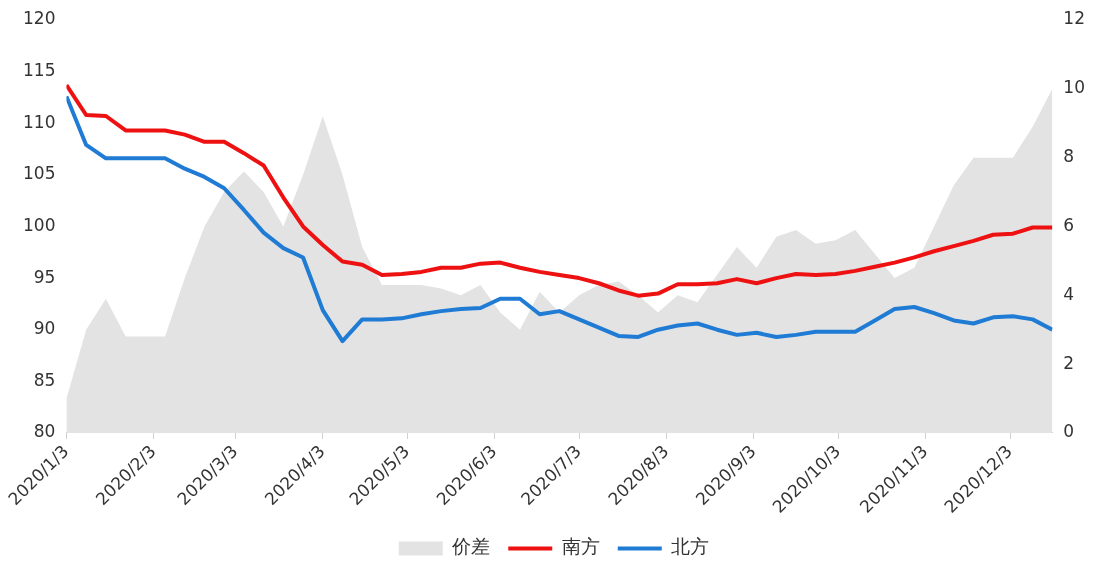 The image size is (1118, 578). What do you see at coordinates (39, 173) in the screenshot?
I see `y-tick-label: 105` at bounding box center [39, 173].